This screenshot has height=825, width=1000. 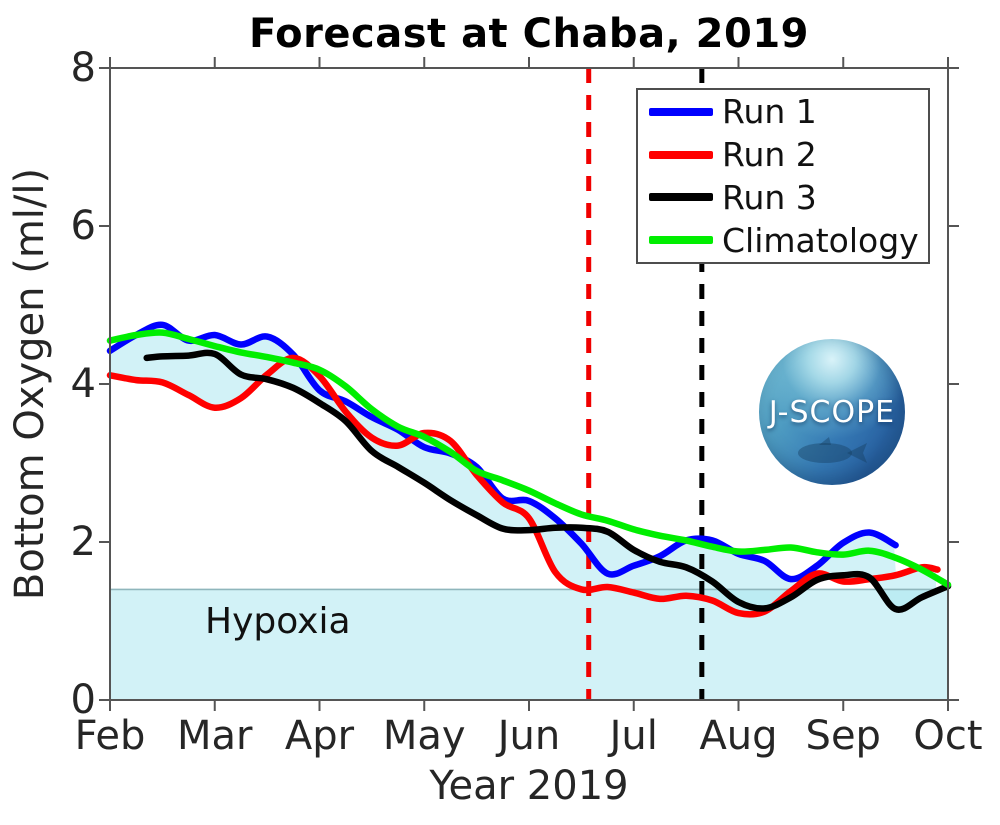 What do you see at coordinates (529, 34) in the screenshot?
I see `chart-title: Forecast at Chaba, 2019` at bounding box center [529, 34].